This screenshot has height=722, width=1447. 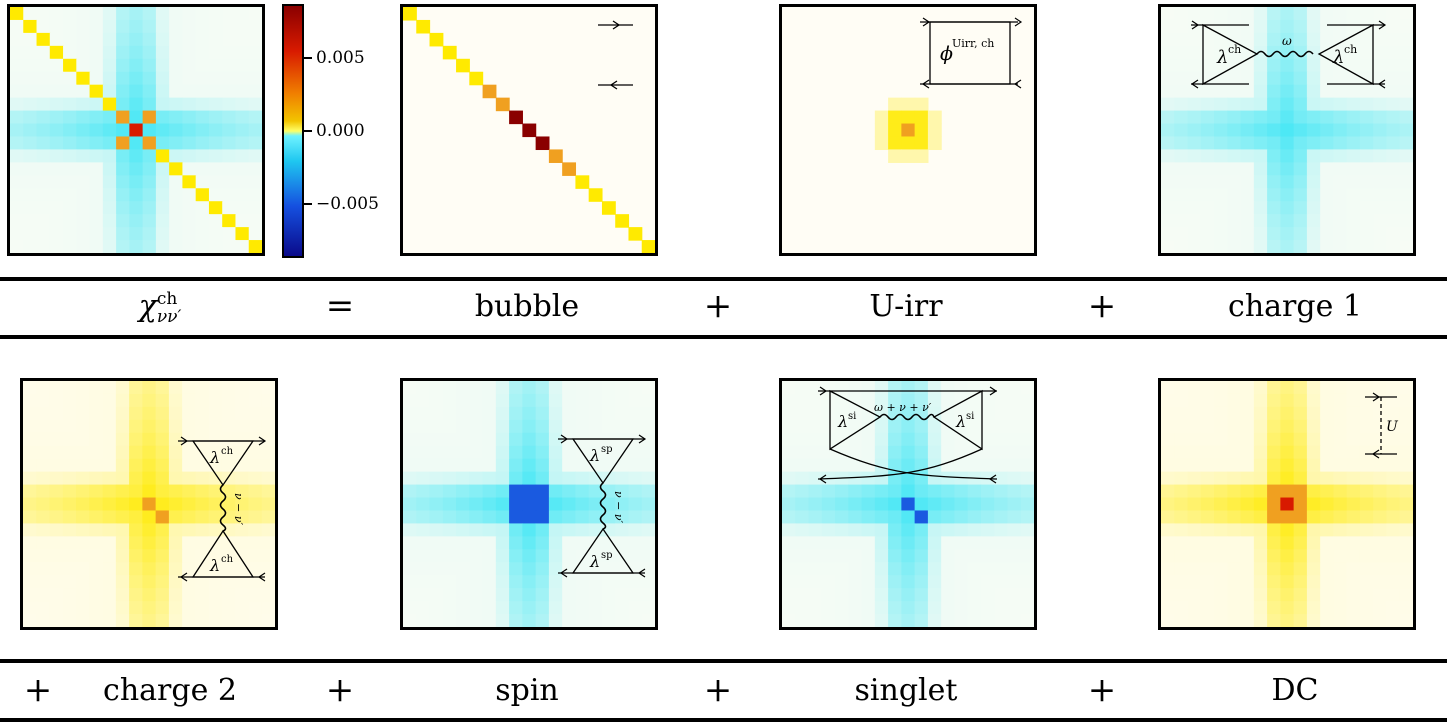 What do you see at coordinates (340, 131) in the screenshot?
I see `colorbar-label: 0.000` at bounding box center [340, 131].